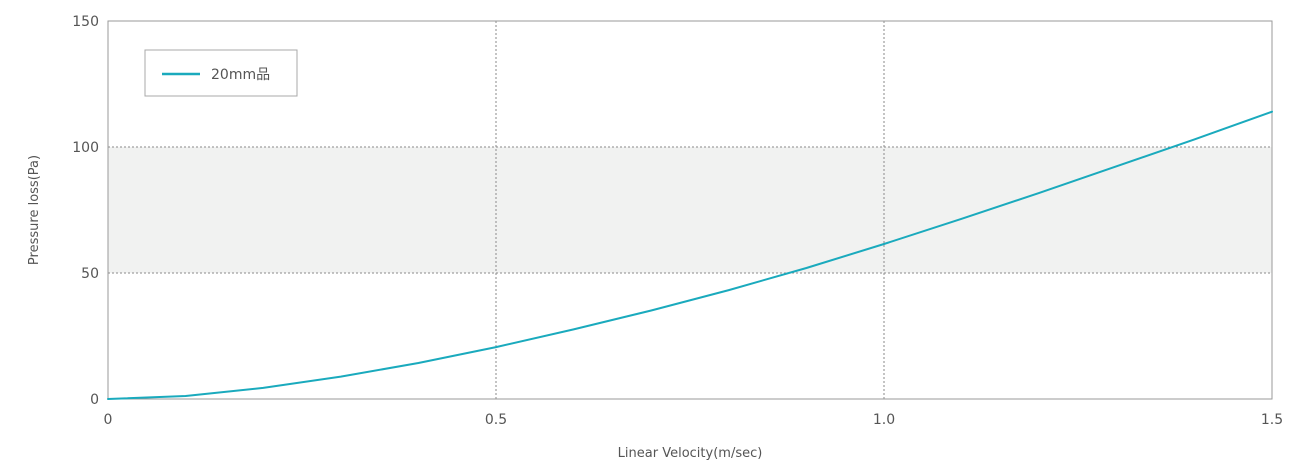 This screenshot has height=463, width=1316. I want to click on y-tick-label: 150, so click(85, 22).